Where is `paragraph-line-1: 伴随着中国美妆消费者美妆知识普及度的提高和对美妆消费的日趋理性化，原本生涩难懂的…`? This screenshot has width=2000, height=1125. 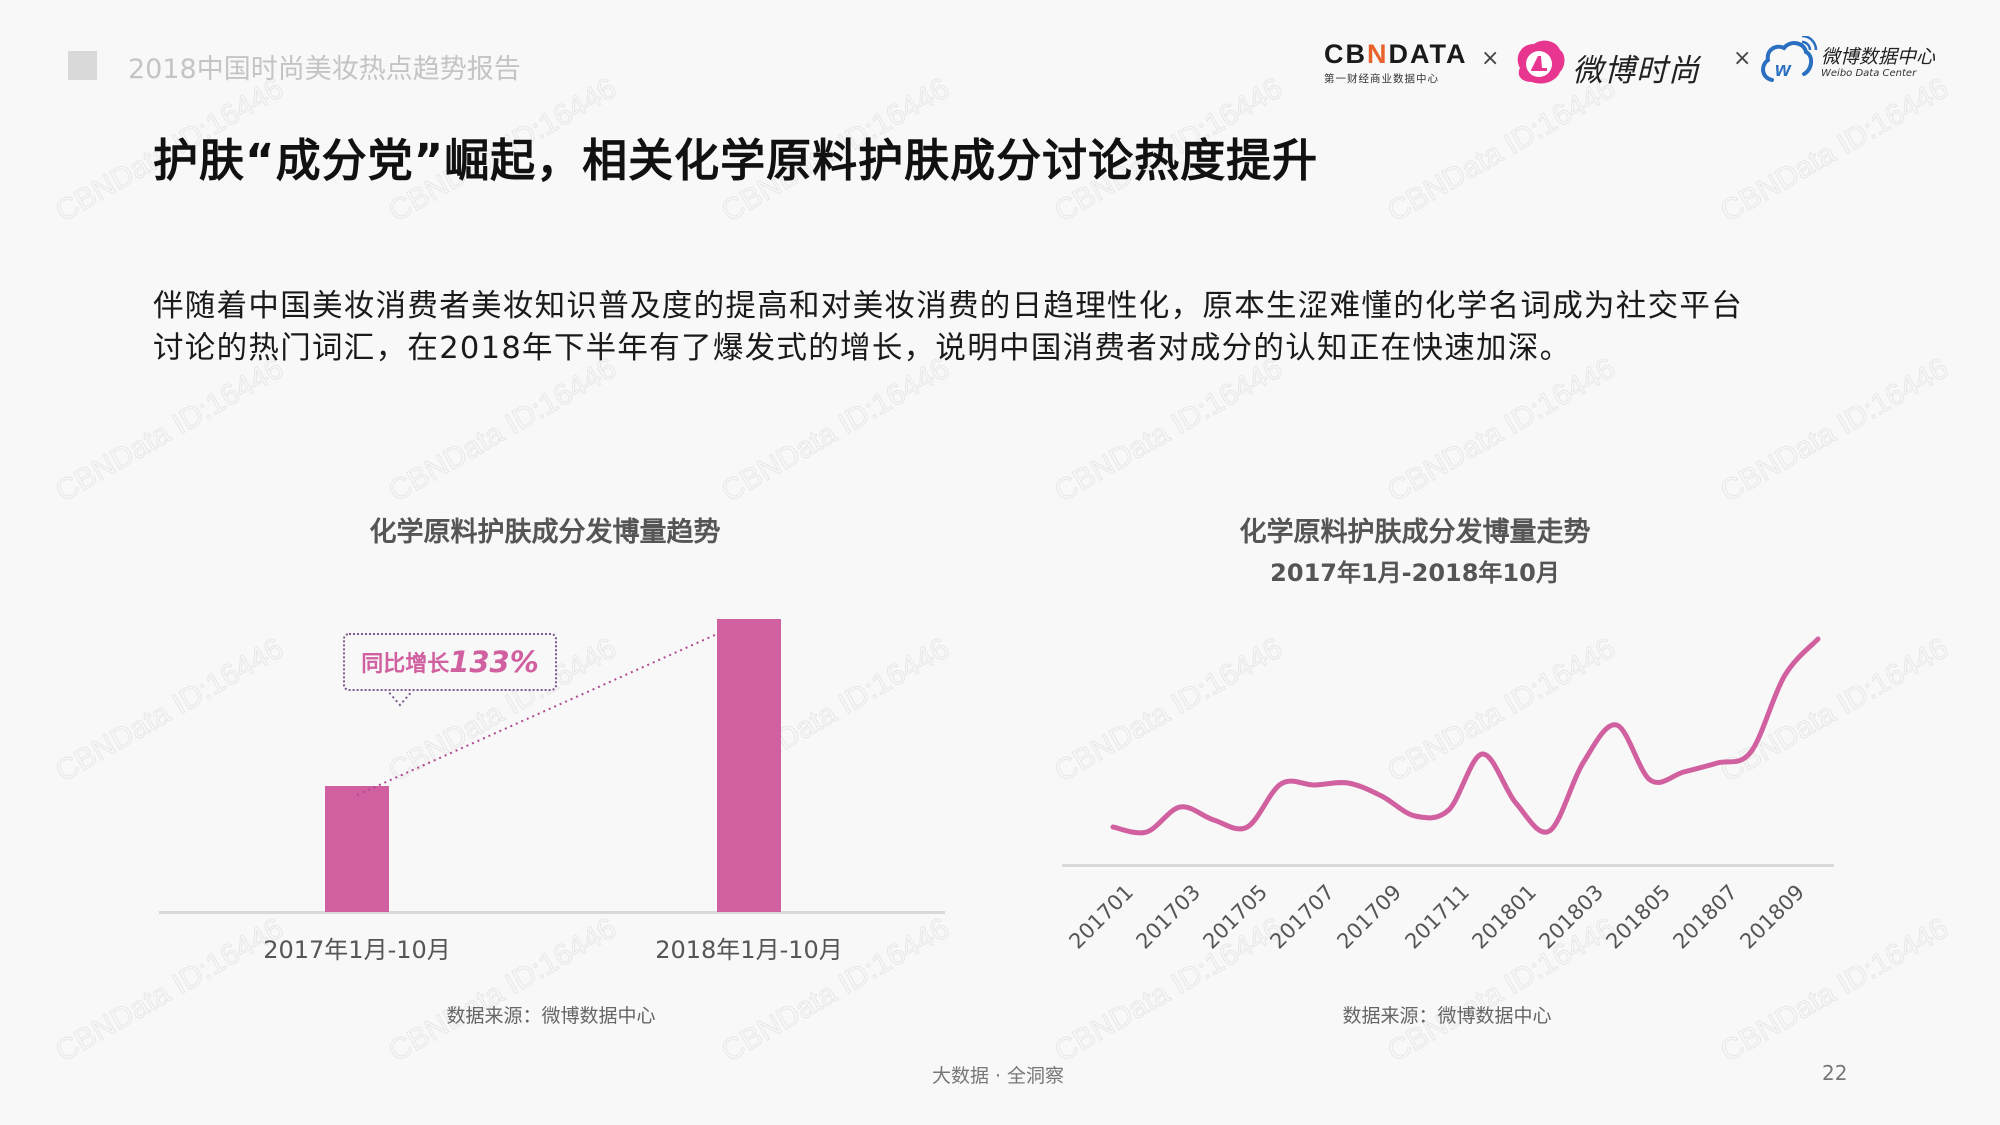
paragraph-line-1: 伴随着中国美妆消费者美妆知识普及度的提高和对美妆消费的日趋理性化，原本生涩难懂的… is located at coordinates (948, 306).